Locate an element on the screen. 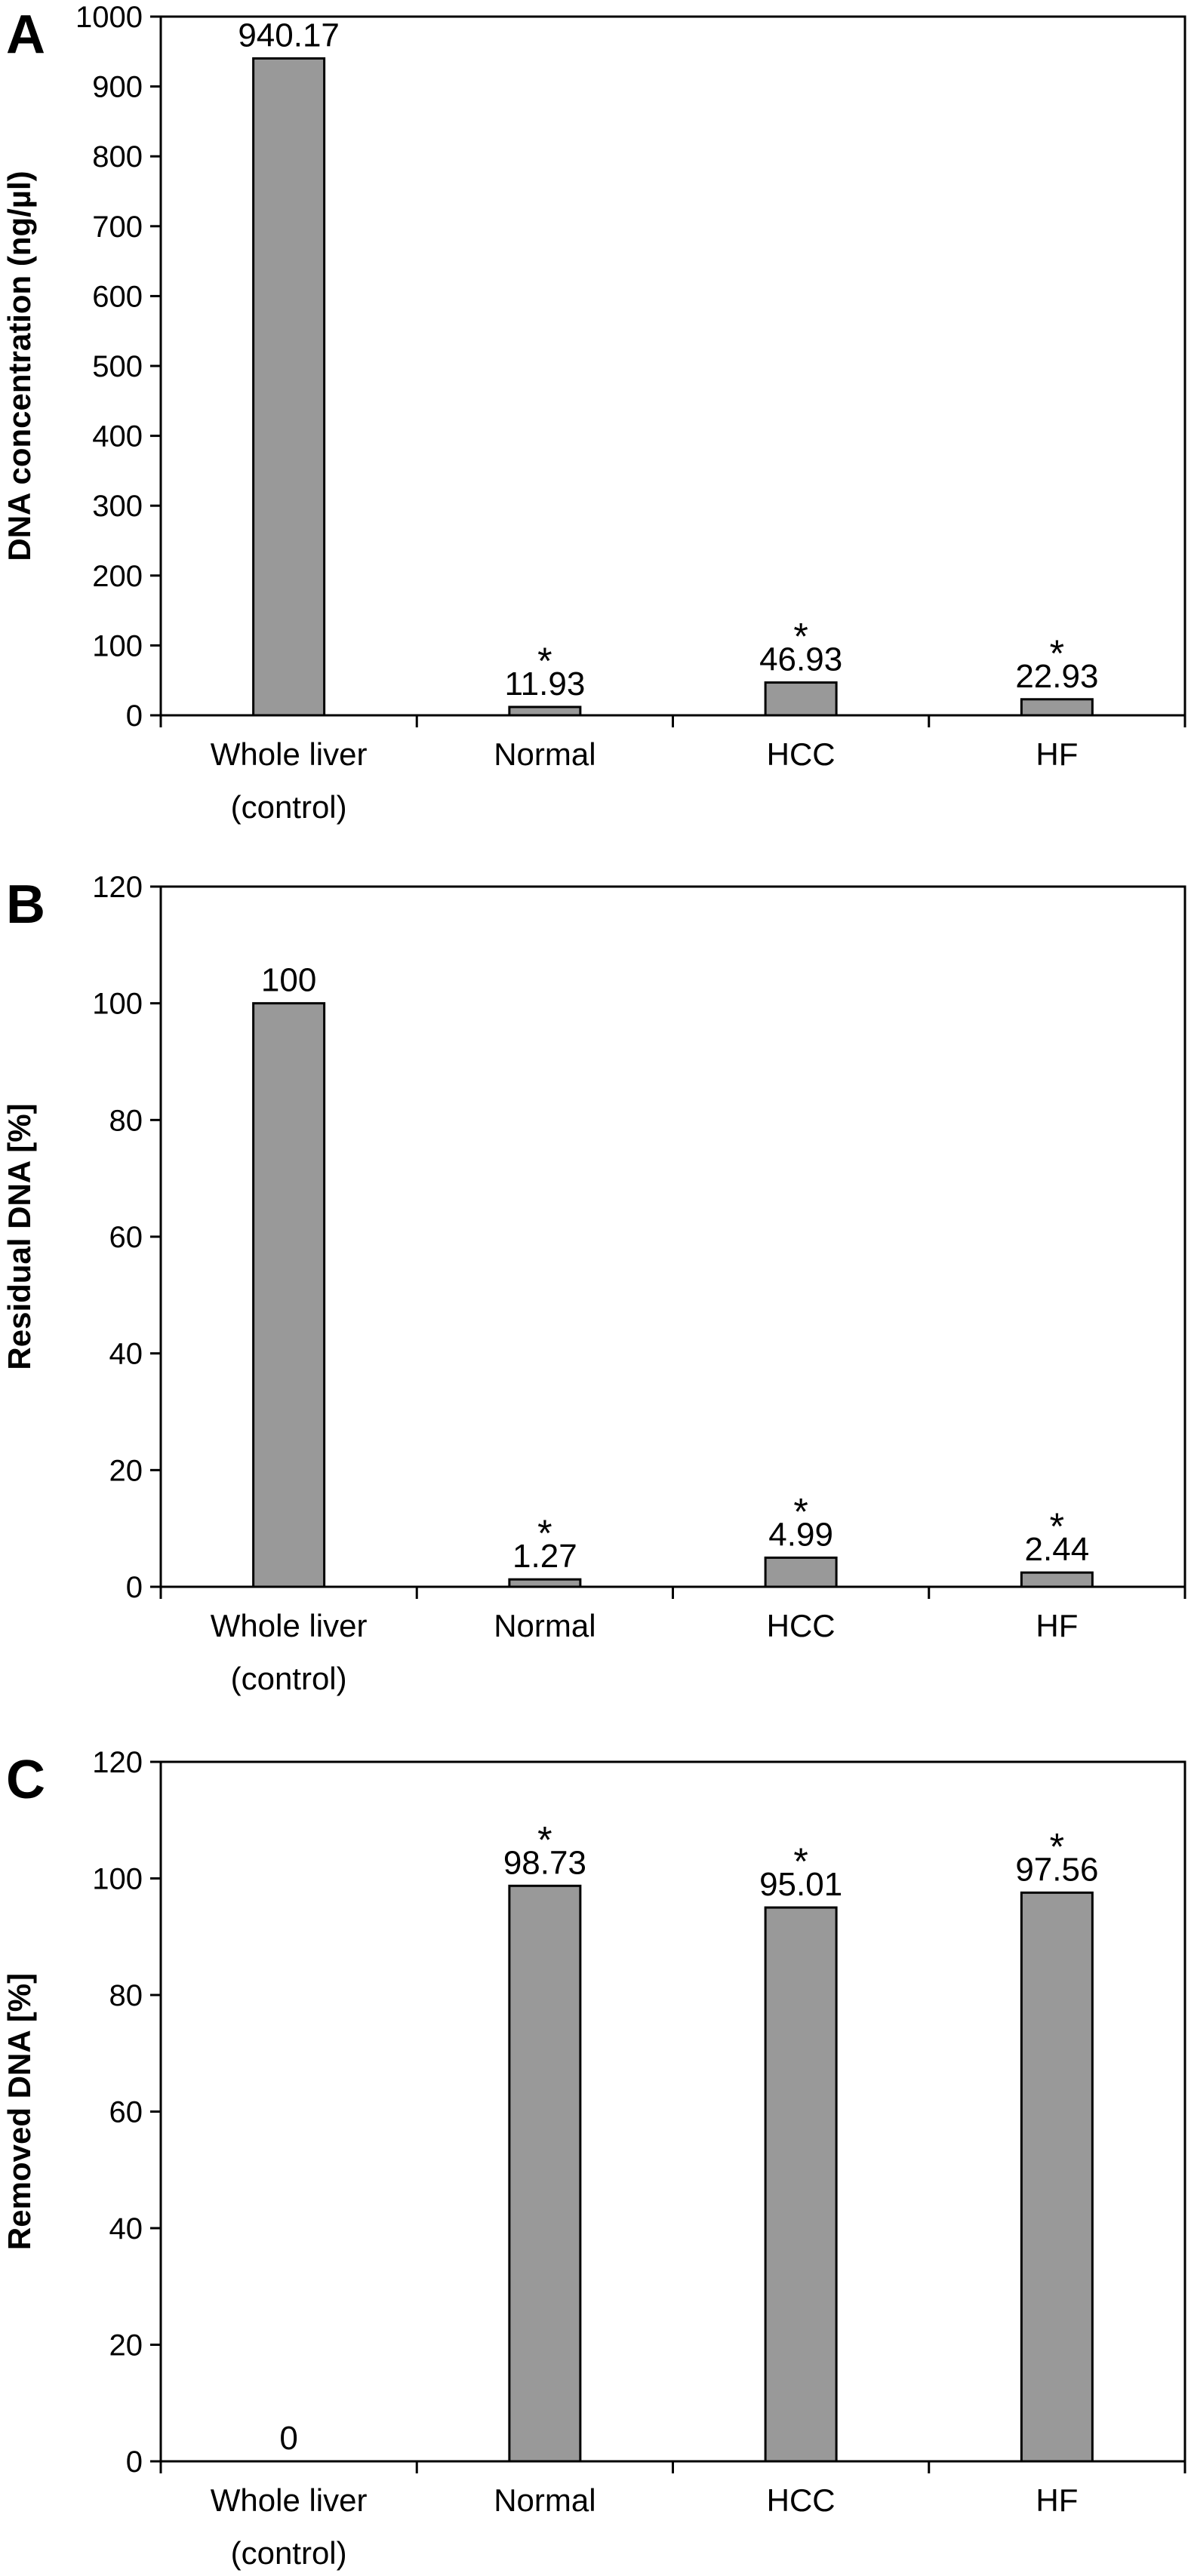 Image resolution: width=1191 pixels, height=2576 pixels. y-tick-label: 500 is located at coordinates (117, 366).